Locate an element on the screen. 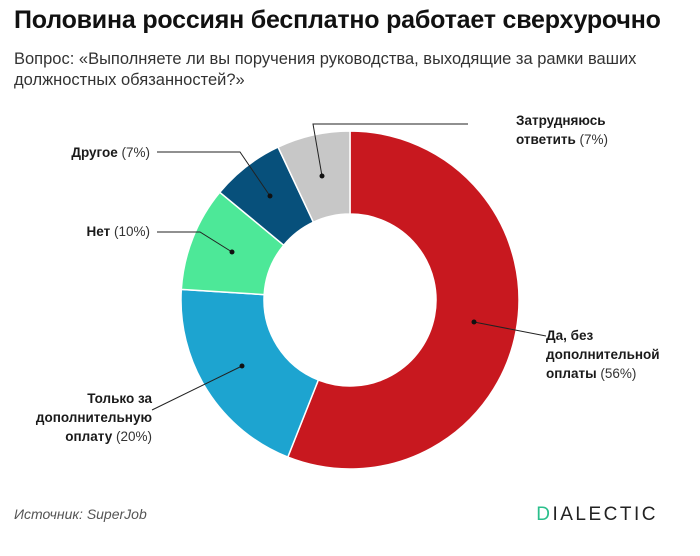 The height and width of the screenshot is (556, 700). source-name: SuperJob is located at coordinates (116, 514).